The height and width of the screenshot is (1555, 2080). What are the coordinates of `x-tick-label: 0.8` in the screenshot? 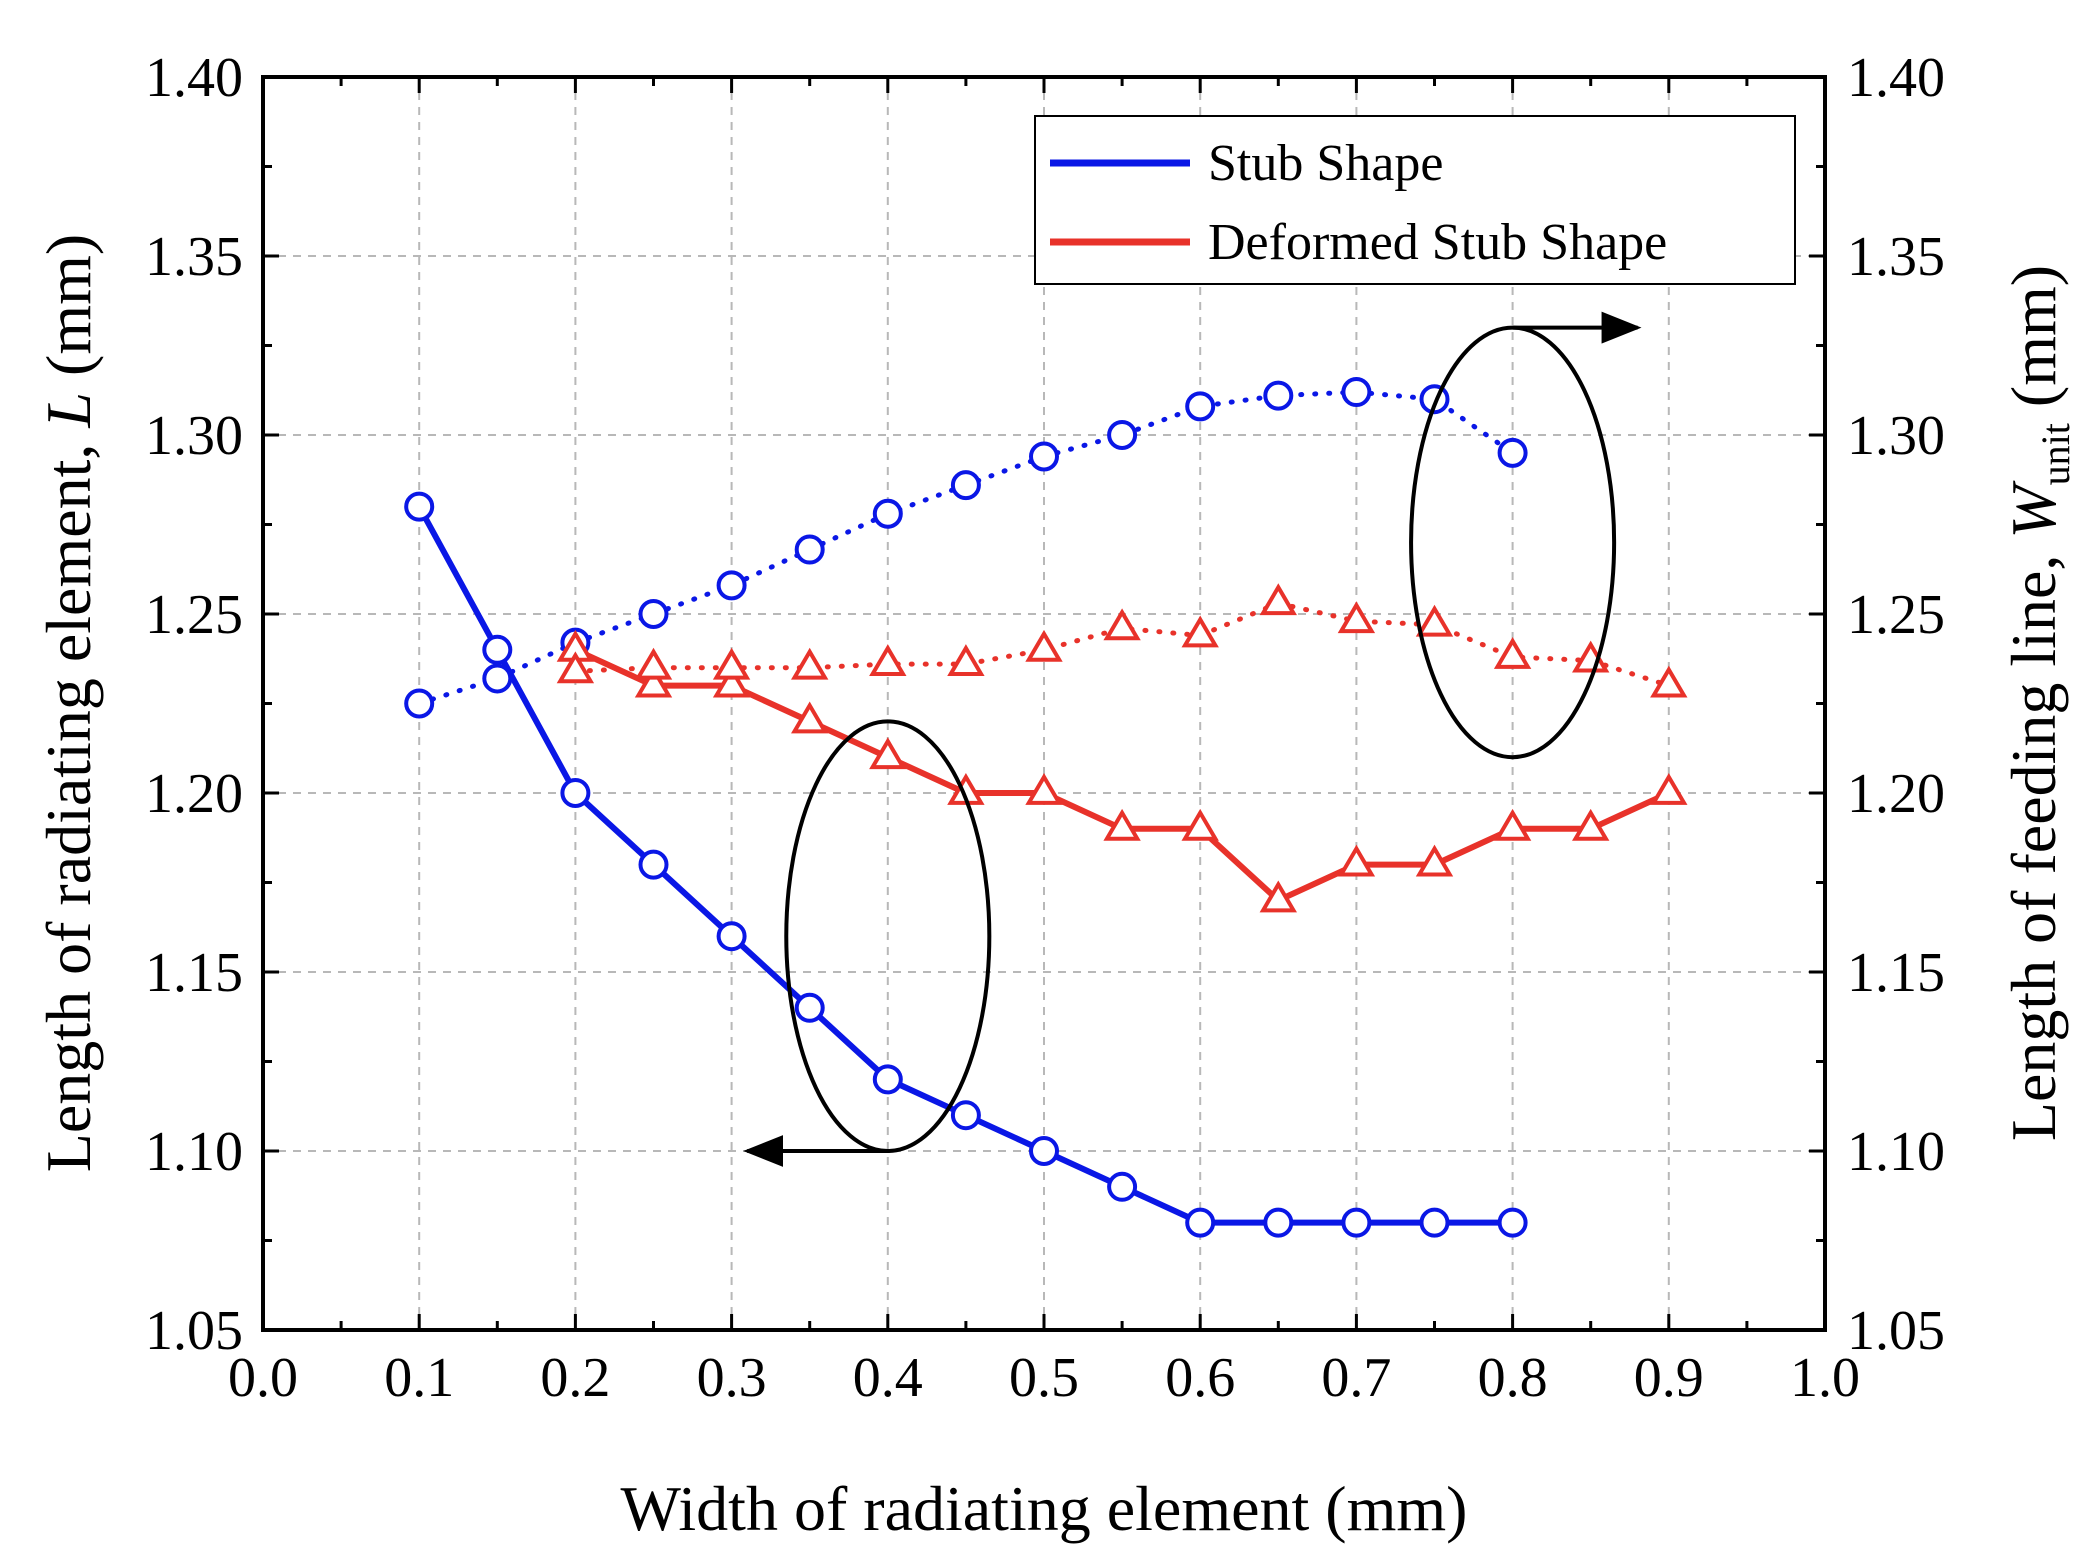 It's located at (1513, 1378).